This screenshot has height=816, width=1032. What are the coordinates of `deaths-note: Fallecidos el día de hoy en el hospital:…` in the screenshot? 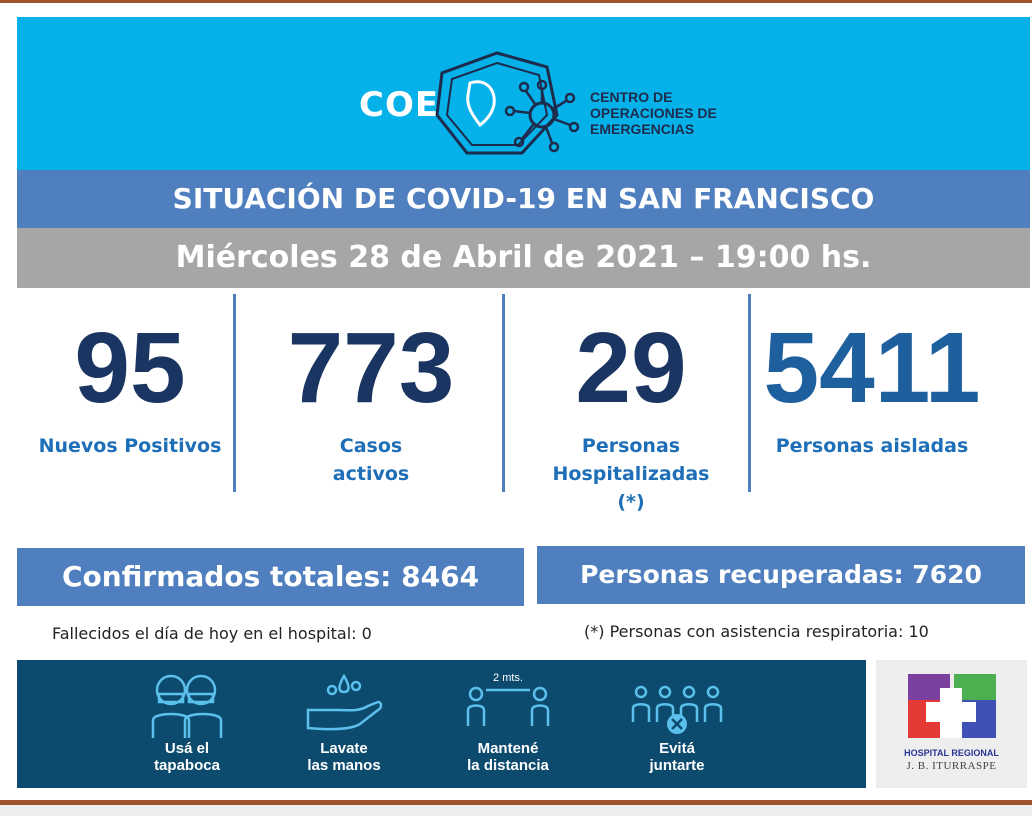 It's located at (212, 633).